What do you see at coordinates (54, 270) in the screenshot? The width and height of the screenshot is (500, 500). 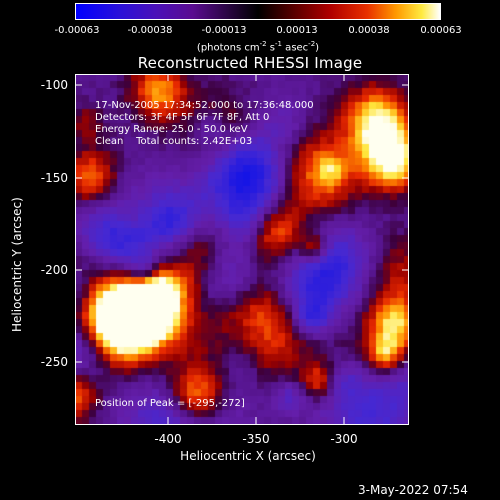 I see `y-tick-label: -200` at bounding box center [54, 270].